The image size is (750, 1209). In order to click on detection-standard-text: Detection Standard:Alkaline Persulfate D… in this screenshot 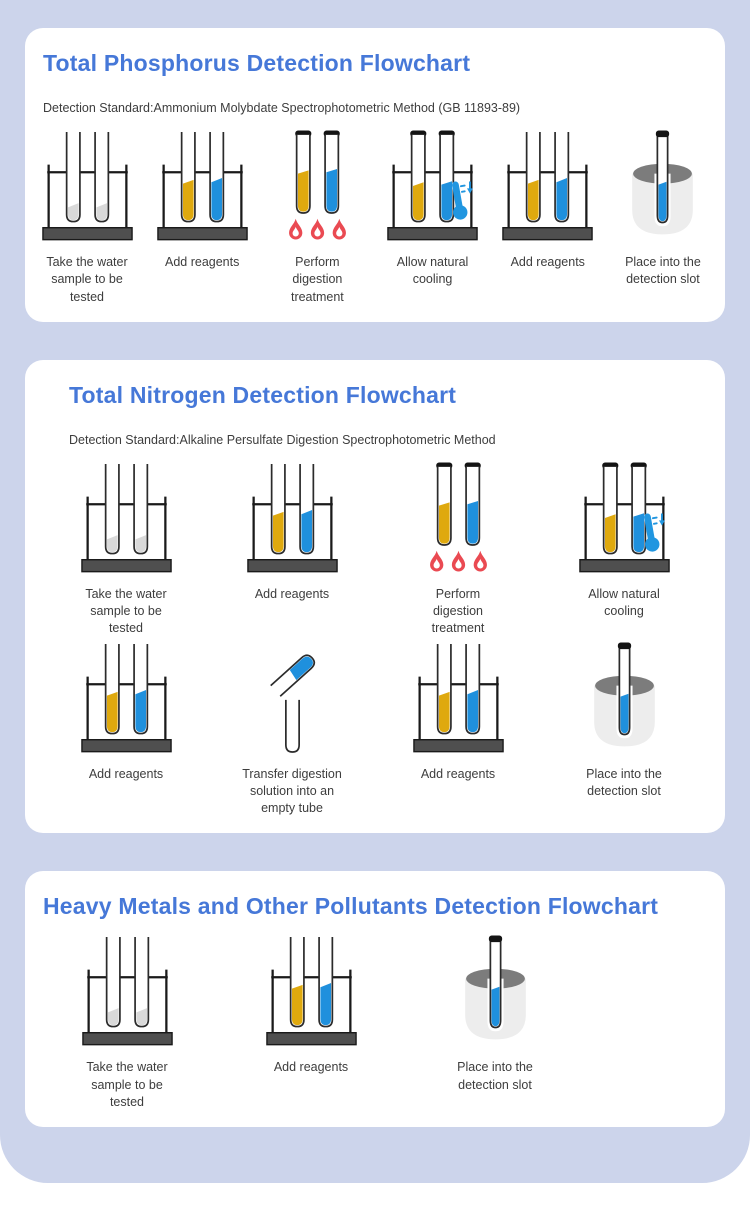, I will do `click(282, 439)`.